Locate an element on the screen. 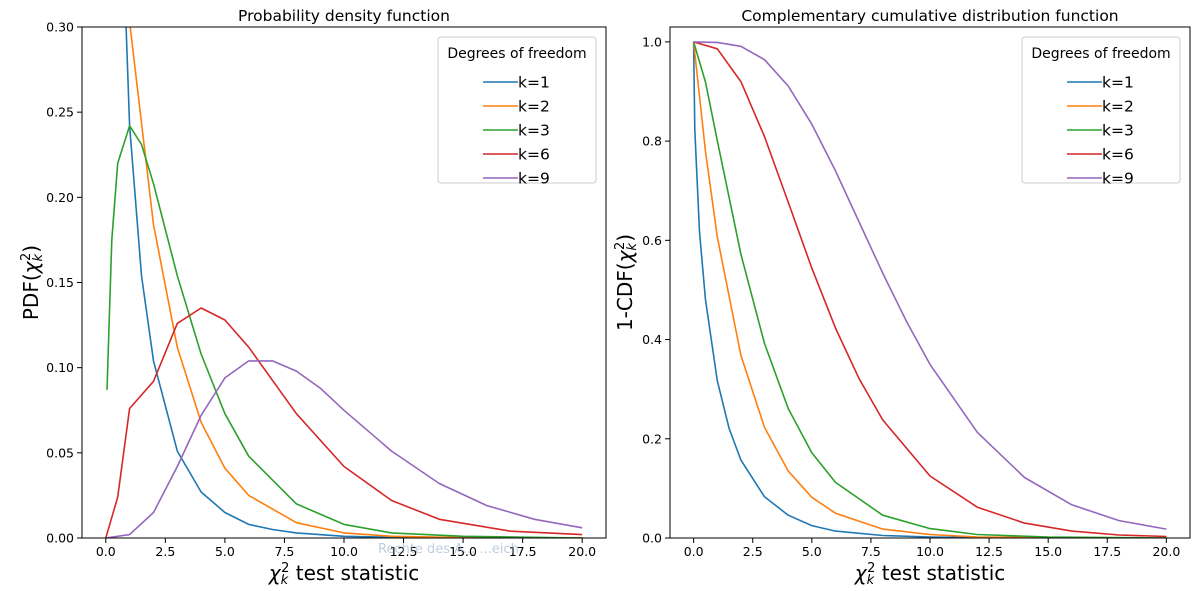  y-tick-label: 0.2 is located at coordinates (652, 438).